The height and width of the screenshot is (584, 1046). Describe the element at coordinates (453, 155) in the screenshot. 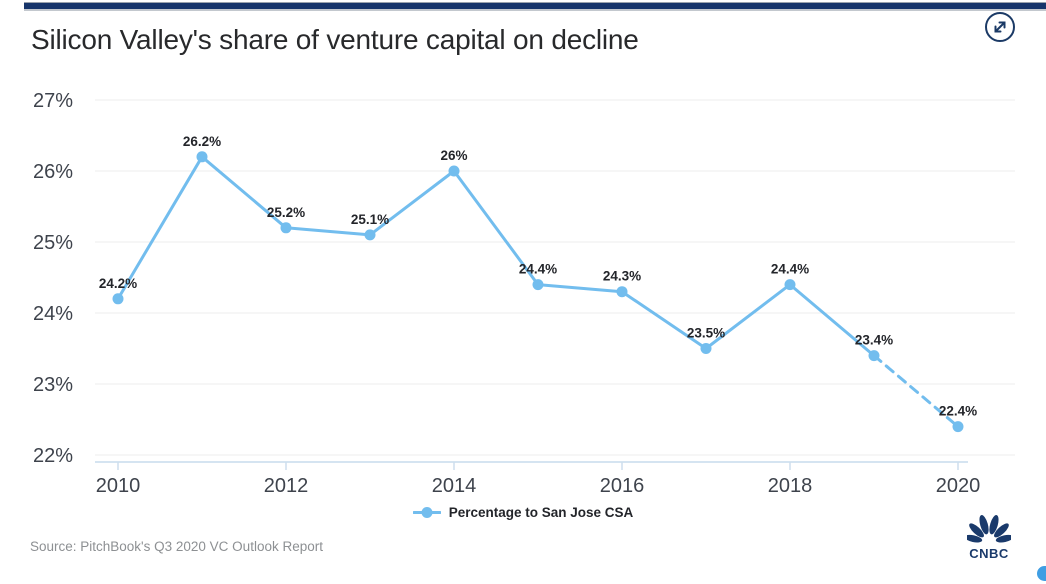

I see `data-point-label: 26%` at that location.